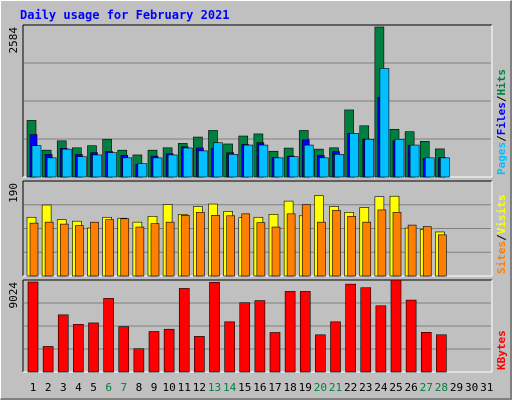 This screenshot has height=400, width=512. What do you see at coordinates (381, 387) in the screenshot?
I see `x-tick-label-day-24: 24` at bounding box center [381, 387].